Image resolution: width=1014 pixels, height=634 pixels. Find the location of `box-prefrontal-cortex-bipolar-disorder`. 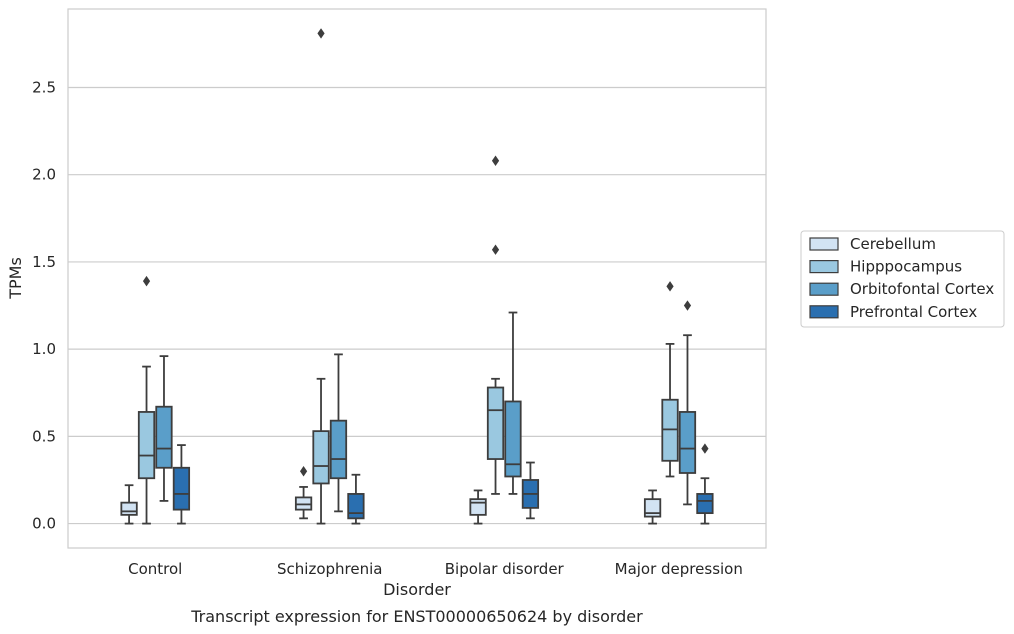

box-prefrontal-cortex-bipolar-disorder is located at coordinates (530, 490).